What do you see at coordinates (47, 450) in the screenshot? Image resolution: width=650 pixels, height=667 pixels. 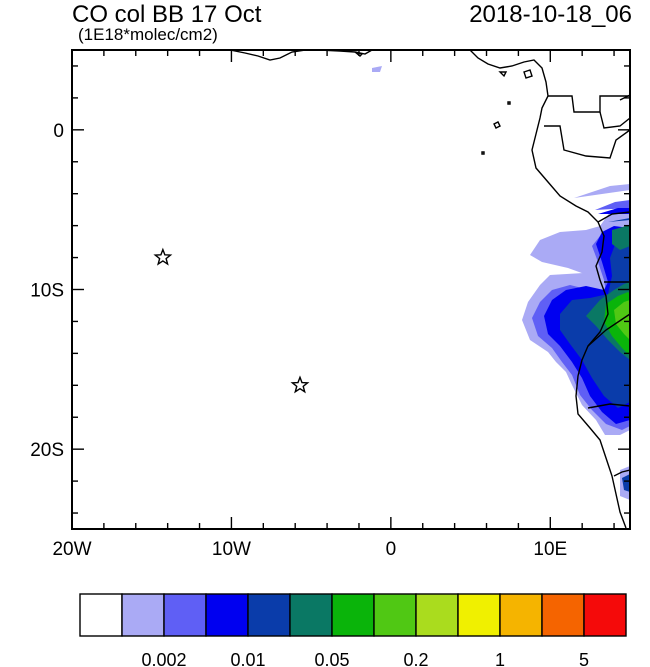 I see `y-tick-label: 20S` at bounding box center [47, 450].